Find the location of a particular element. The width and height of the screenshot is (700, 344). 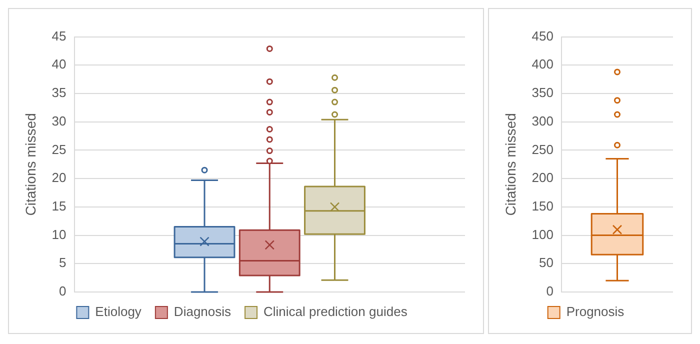

y-tick-label: 450 is located at coordinates (543, 36).